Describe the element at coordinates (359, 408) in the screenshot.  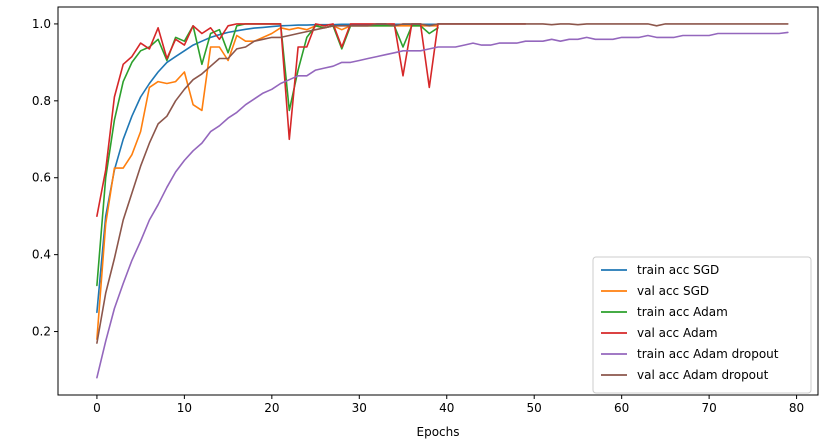
I see `x-tick-label: 30` at that location.